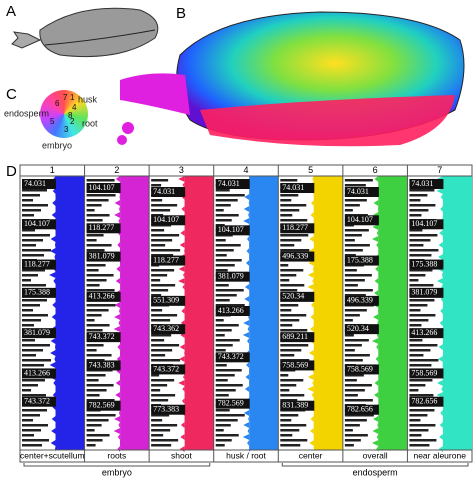 This screenshot has width=474, height=479. Describe the element at coordinates (64, 114) in the screenshot. I see `color-wheel` at that location.